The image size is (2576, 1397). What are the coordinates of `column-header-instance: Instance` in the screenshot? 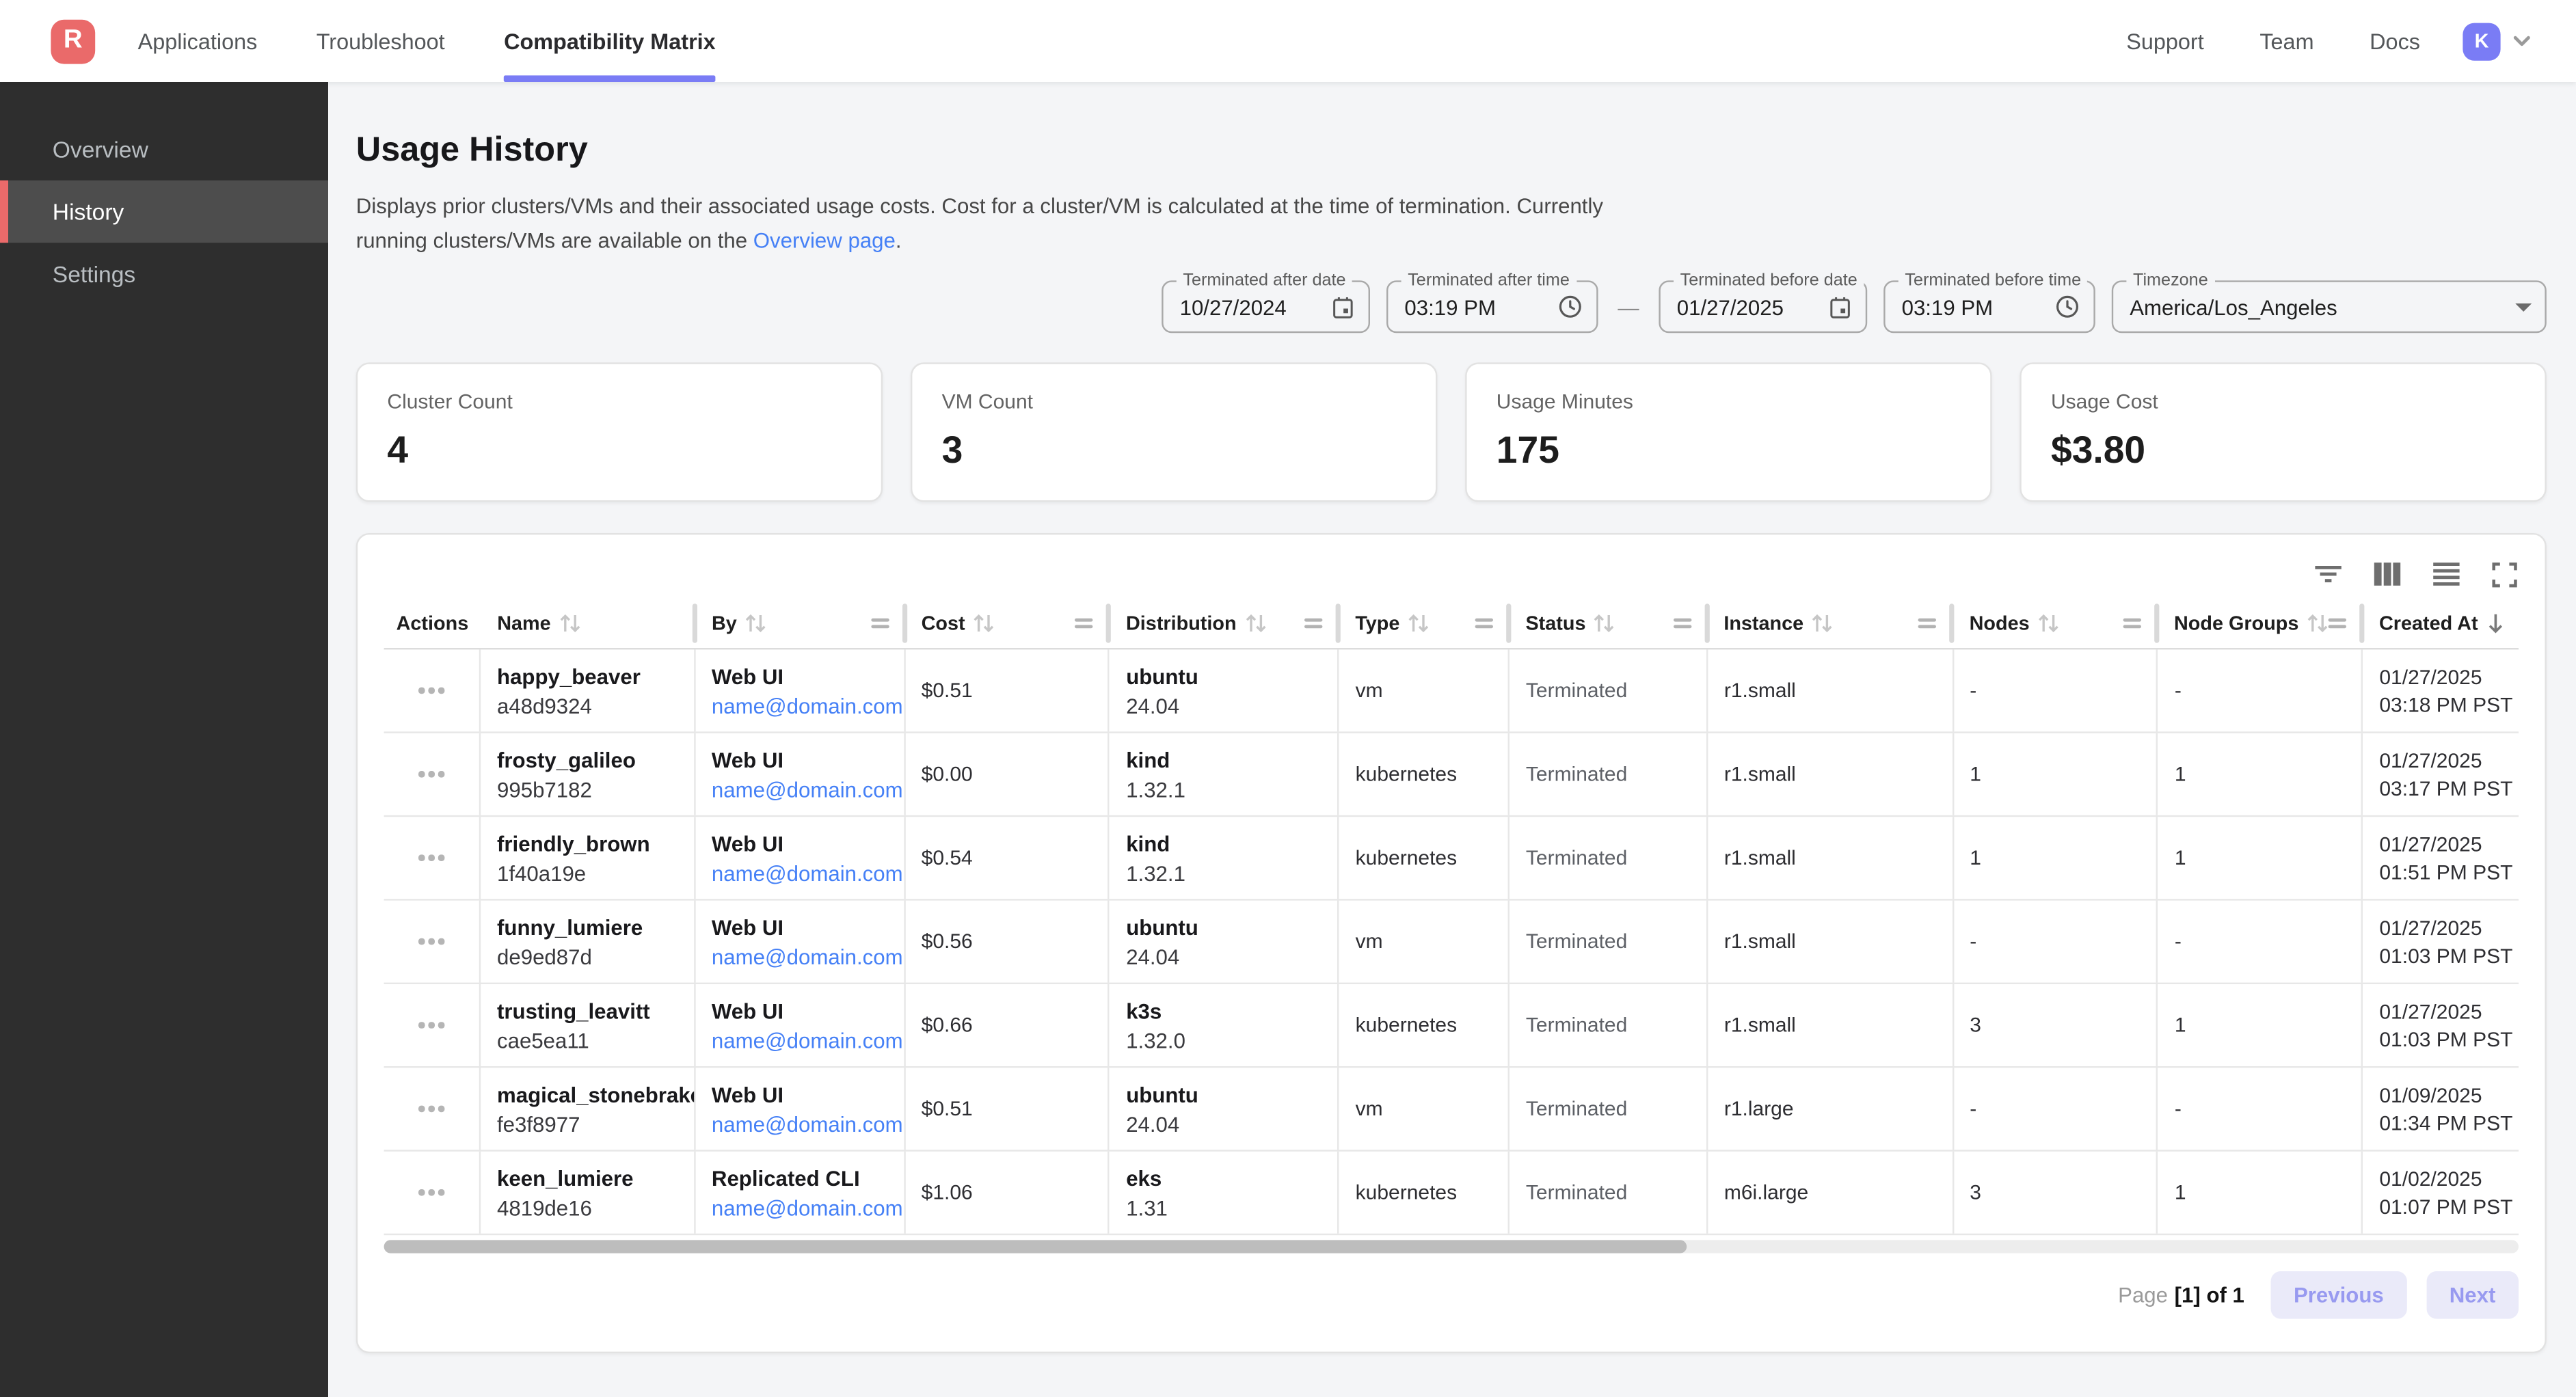 It's located at (1831, 622).